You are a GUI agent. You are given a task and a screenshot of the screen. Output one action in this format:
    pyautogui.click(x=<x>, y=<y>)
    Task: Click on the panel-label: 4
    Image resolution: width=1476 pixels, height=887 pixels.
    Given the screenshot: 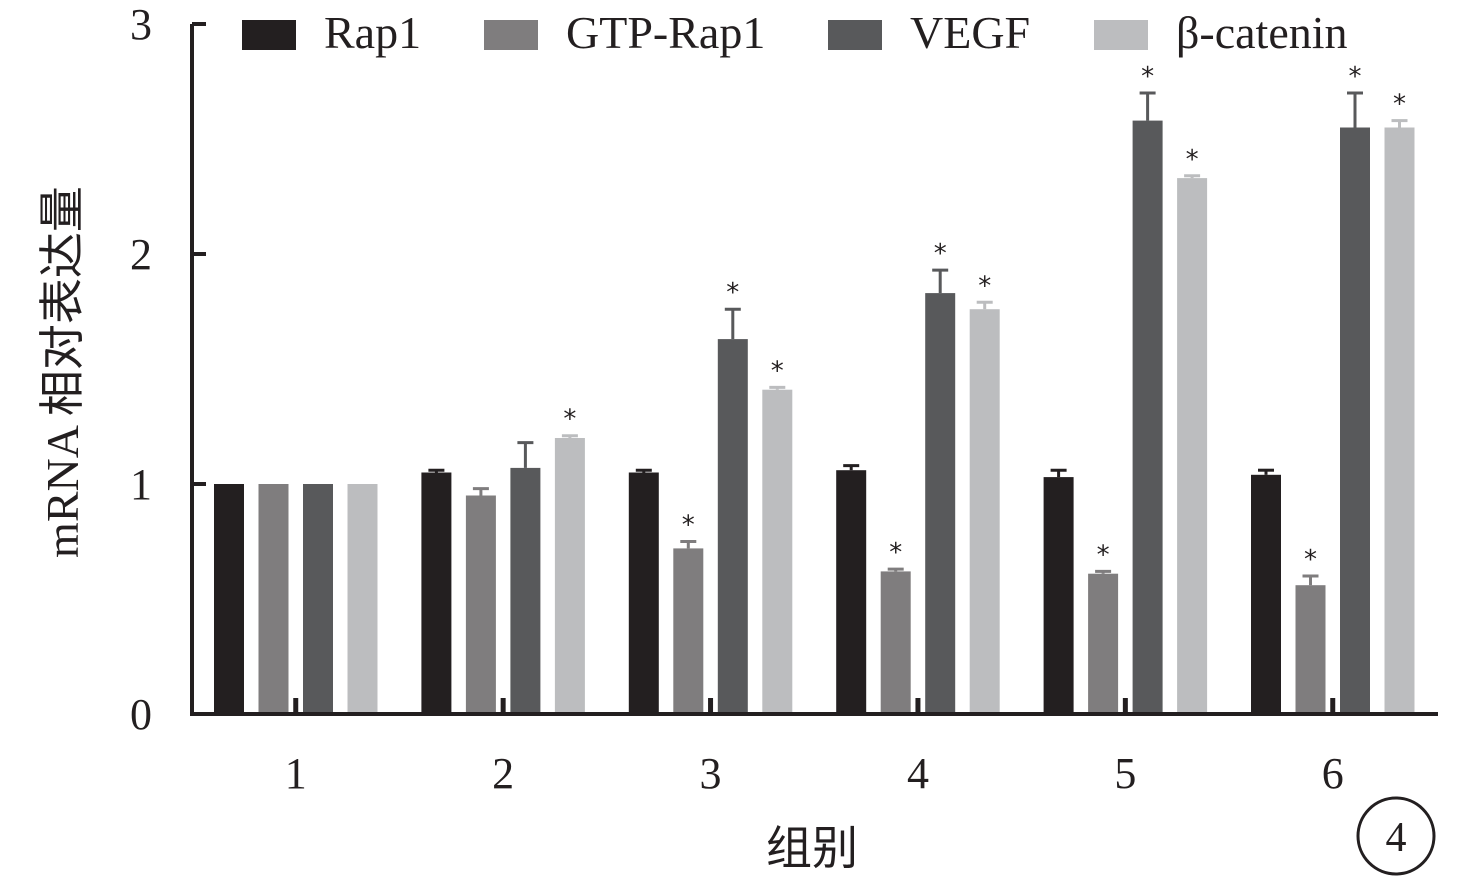 What is the action you would take?
    pyautogui.click(x=1396, y=836)
    